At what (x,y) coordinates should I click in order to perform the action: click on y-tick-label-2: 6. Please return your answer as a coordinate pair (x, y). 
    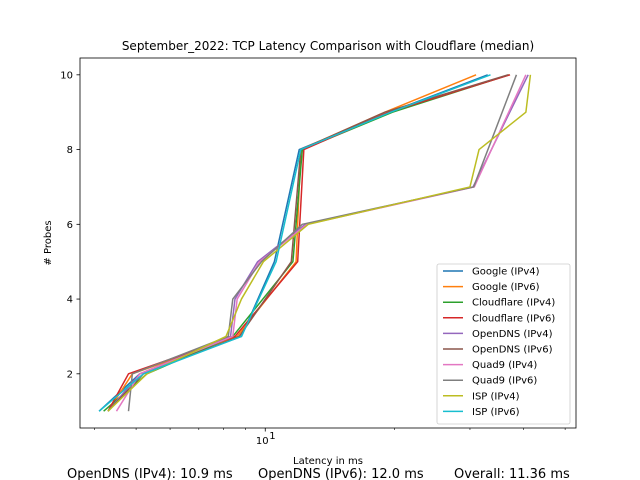
    Looking at the image, I should click on (70, 225).